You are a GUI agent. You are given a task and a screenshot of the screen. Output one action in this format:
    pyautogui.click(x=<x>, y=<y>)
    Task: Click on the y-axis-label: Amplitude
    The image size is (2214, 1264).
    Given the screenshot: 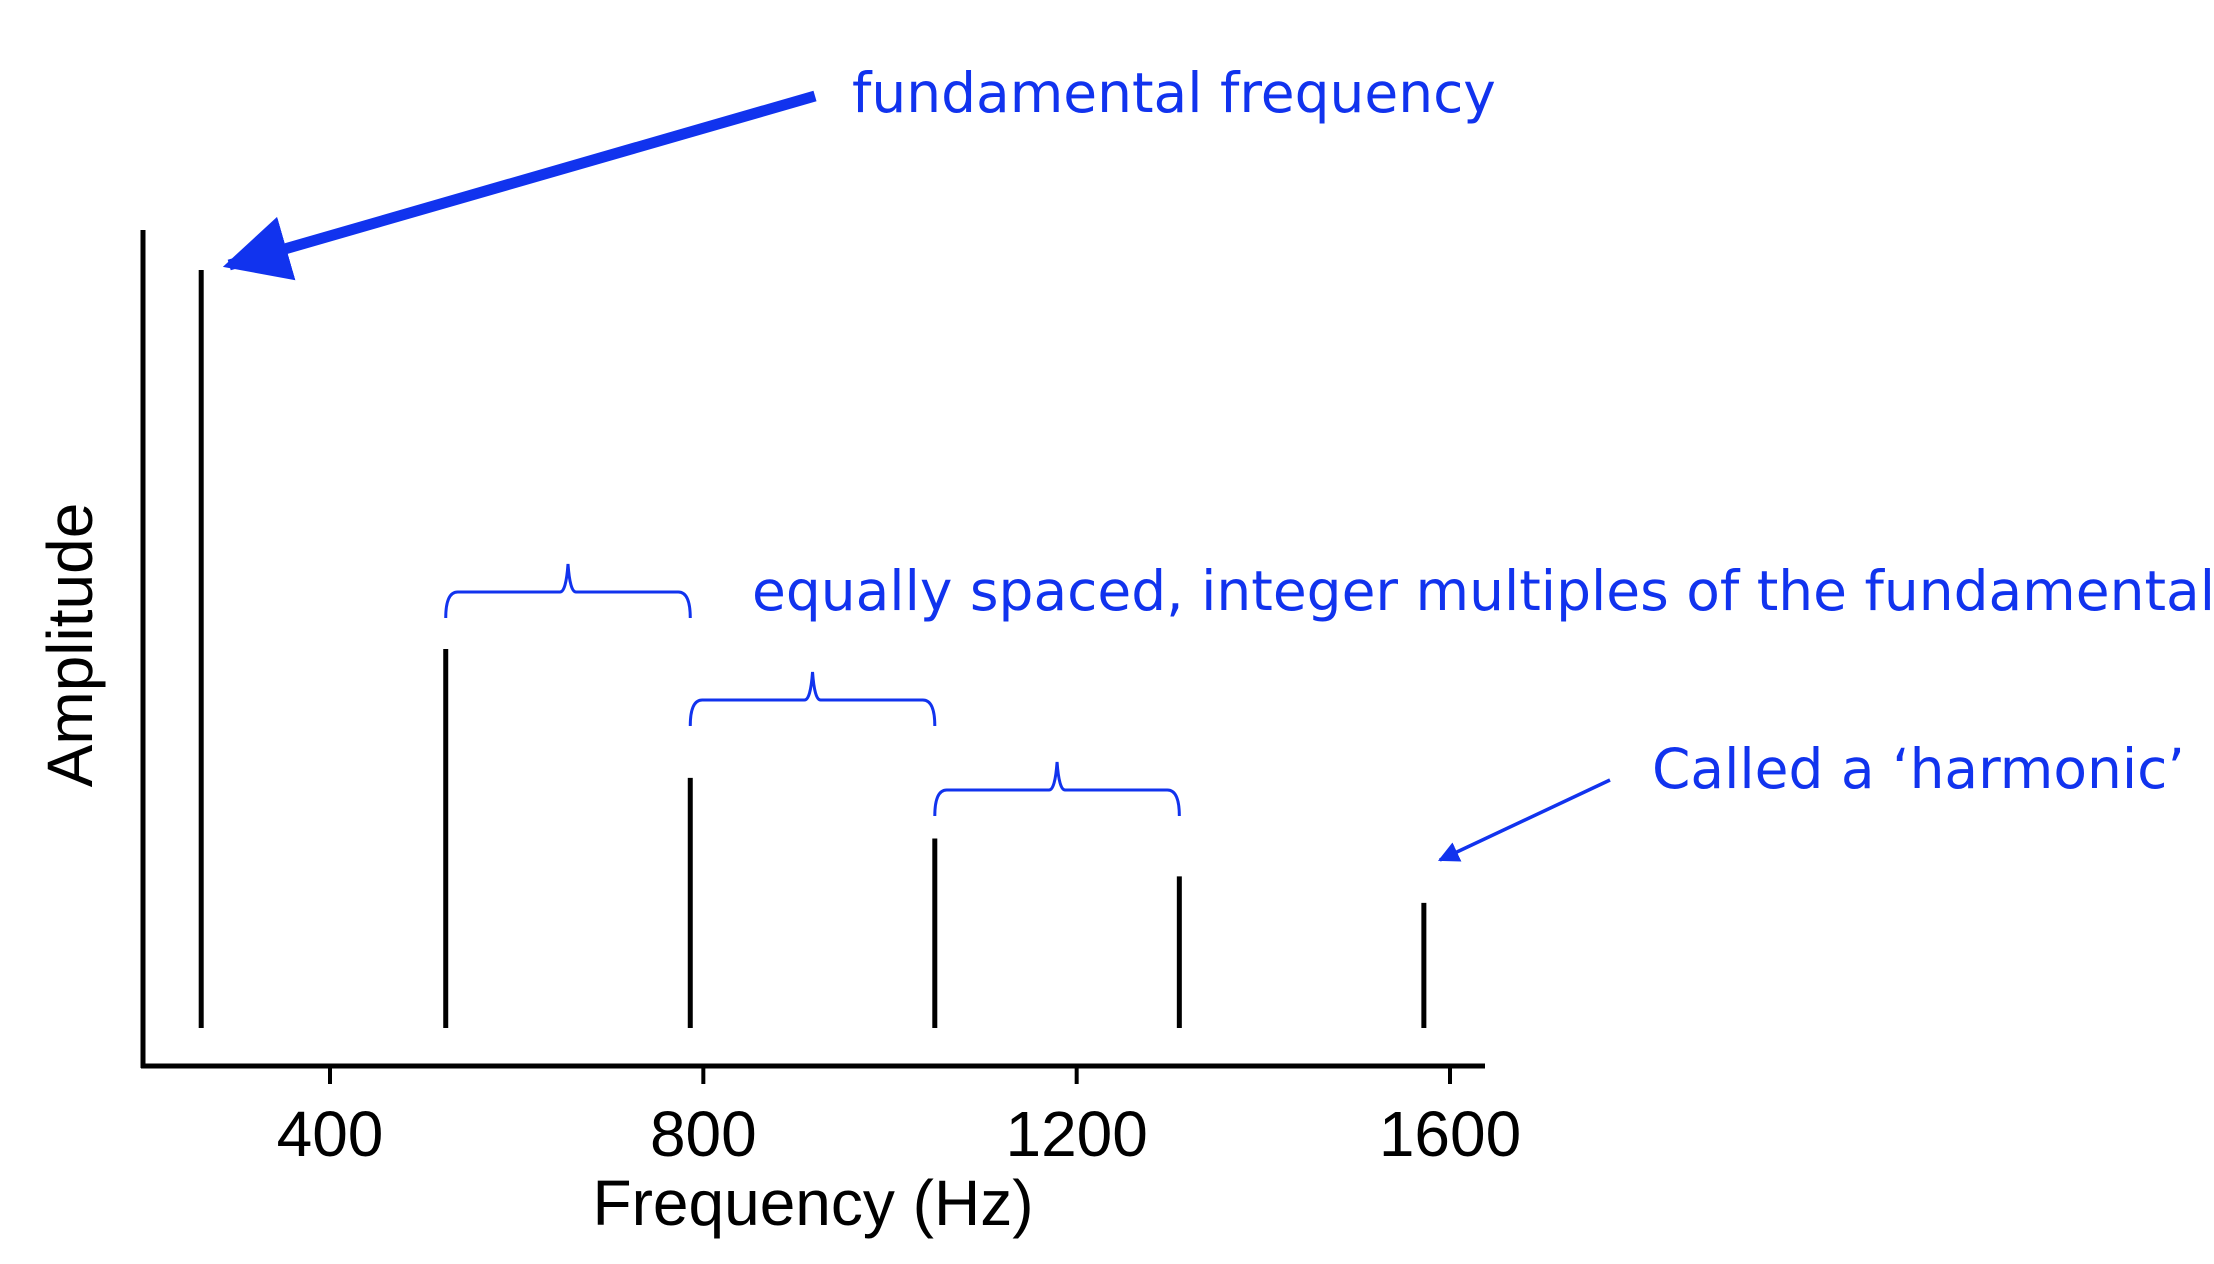 What is the action you would take?
    pyautogui.click(x=70, y=645)
    